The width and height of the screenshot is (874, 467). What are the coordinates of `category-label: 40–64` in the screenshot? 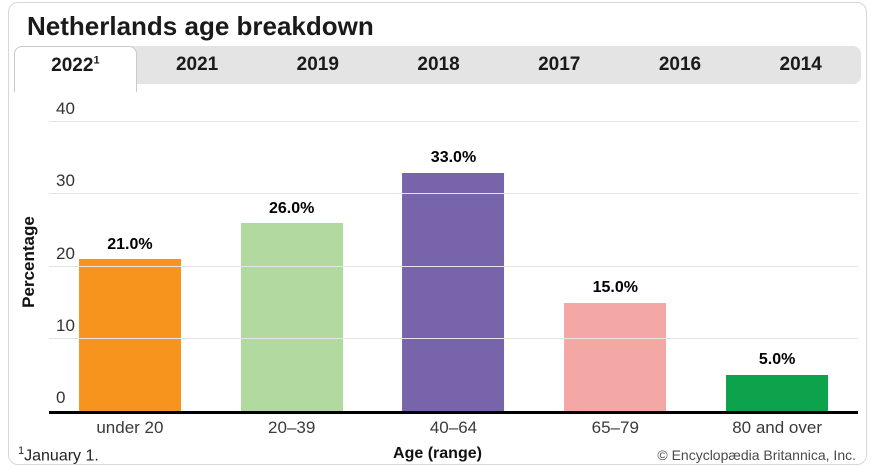 It's located at (453, 427).